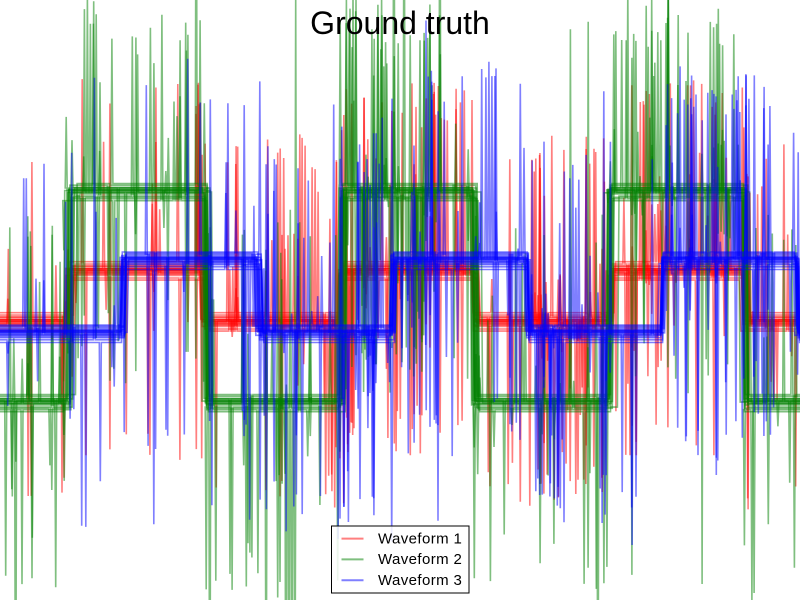  I want to click on svg-text: Waveform 2, so click(420, 559).